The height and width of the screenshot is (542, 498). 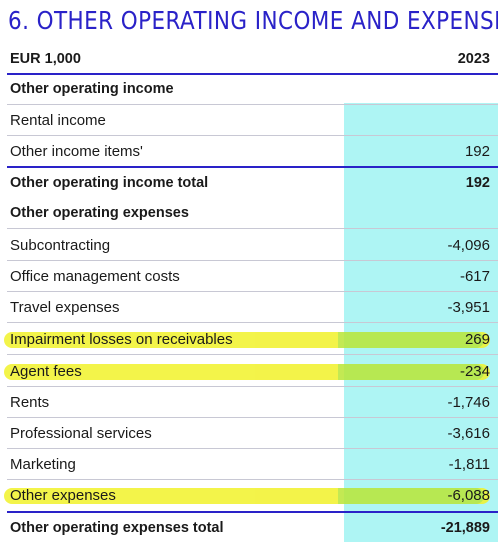 I want to click on row-value: -234, so click(x=474, y=371).